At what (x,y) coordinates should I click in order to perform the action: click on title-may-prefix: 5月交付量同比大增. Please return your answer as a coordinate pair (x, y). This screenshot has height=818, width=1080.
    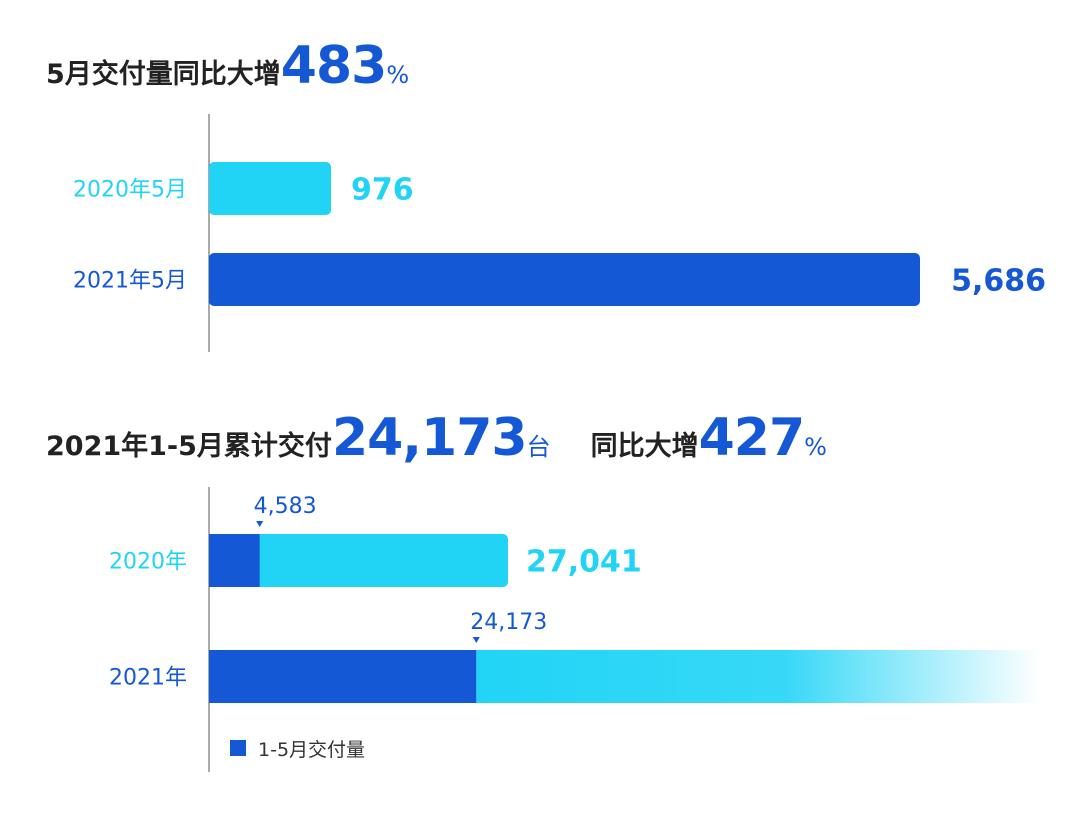
    Looking at the image, I should click on (163, 74).